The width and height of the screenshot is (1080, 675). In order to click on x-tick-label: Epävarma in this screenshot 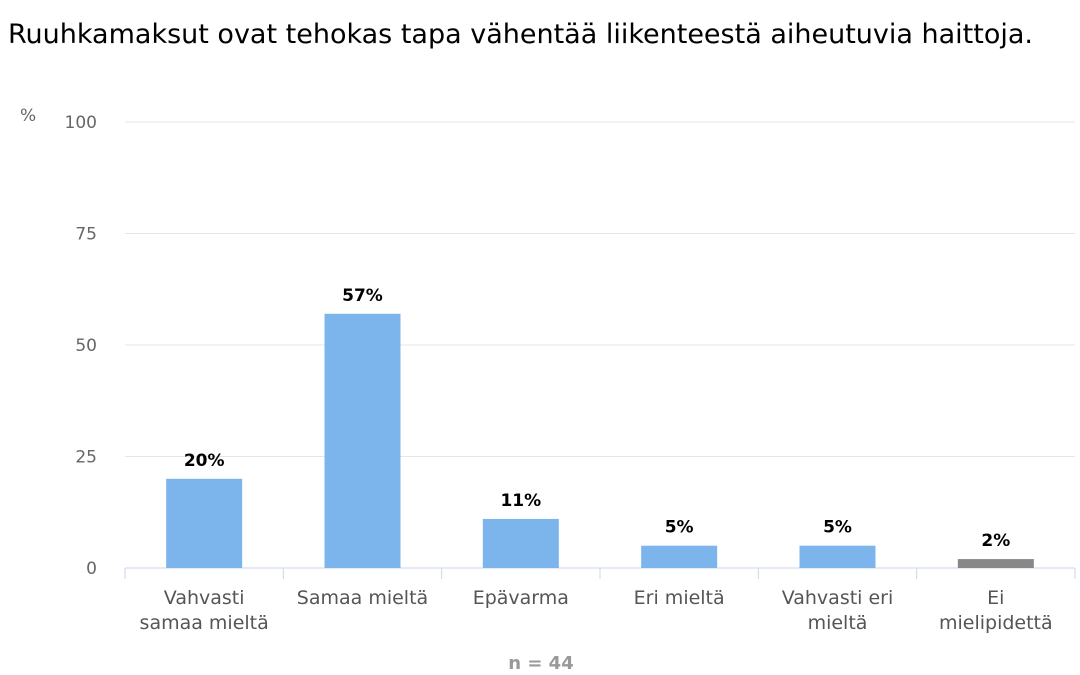, I will do `click(521, 598)`.